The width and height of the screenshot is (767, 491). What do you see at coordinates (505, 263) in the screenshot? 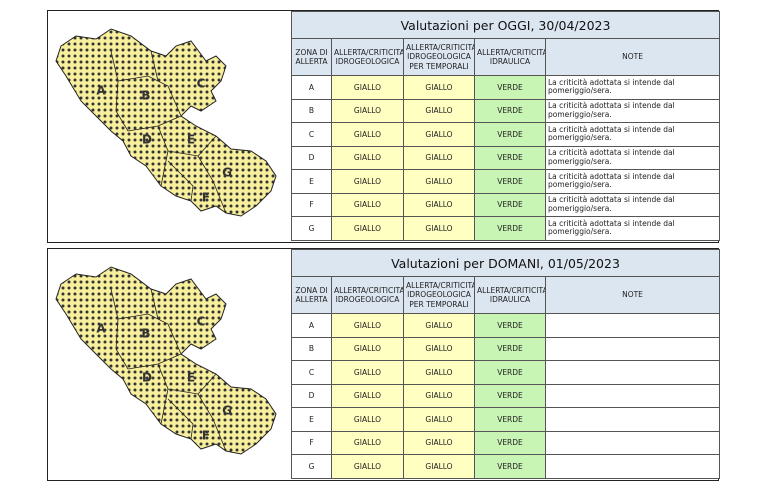
I see `title-row: Valutazioni per DOMANI, 01/05/2023` at bounding box center [505, 263].